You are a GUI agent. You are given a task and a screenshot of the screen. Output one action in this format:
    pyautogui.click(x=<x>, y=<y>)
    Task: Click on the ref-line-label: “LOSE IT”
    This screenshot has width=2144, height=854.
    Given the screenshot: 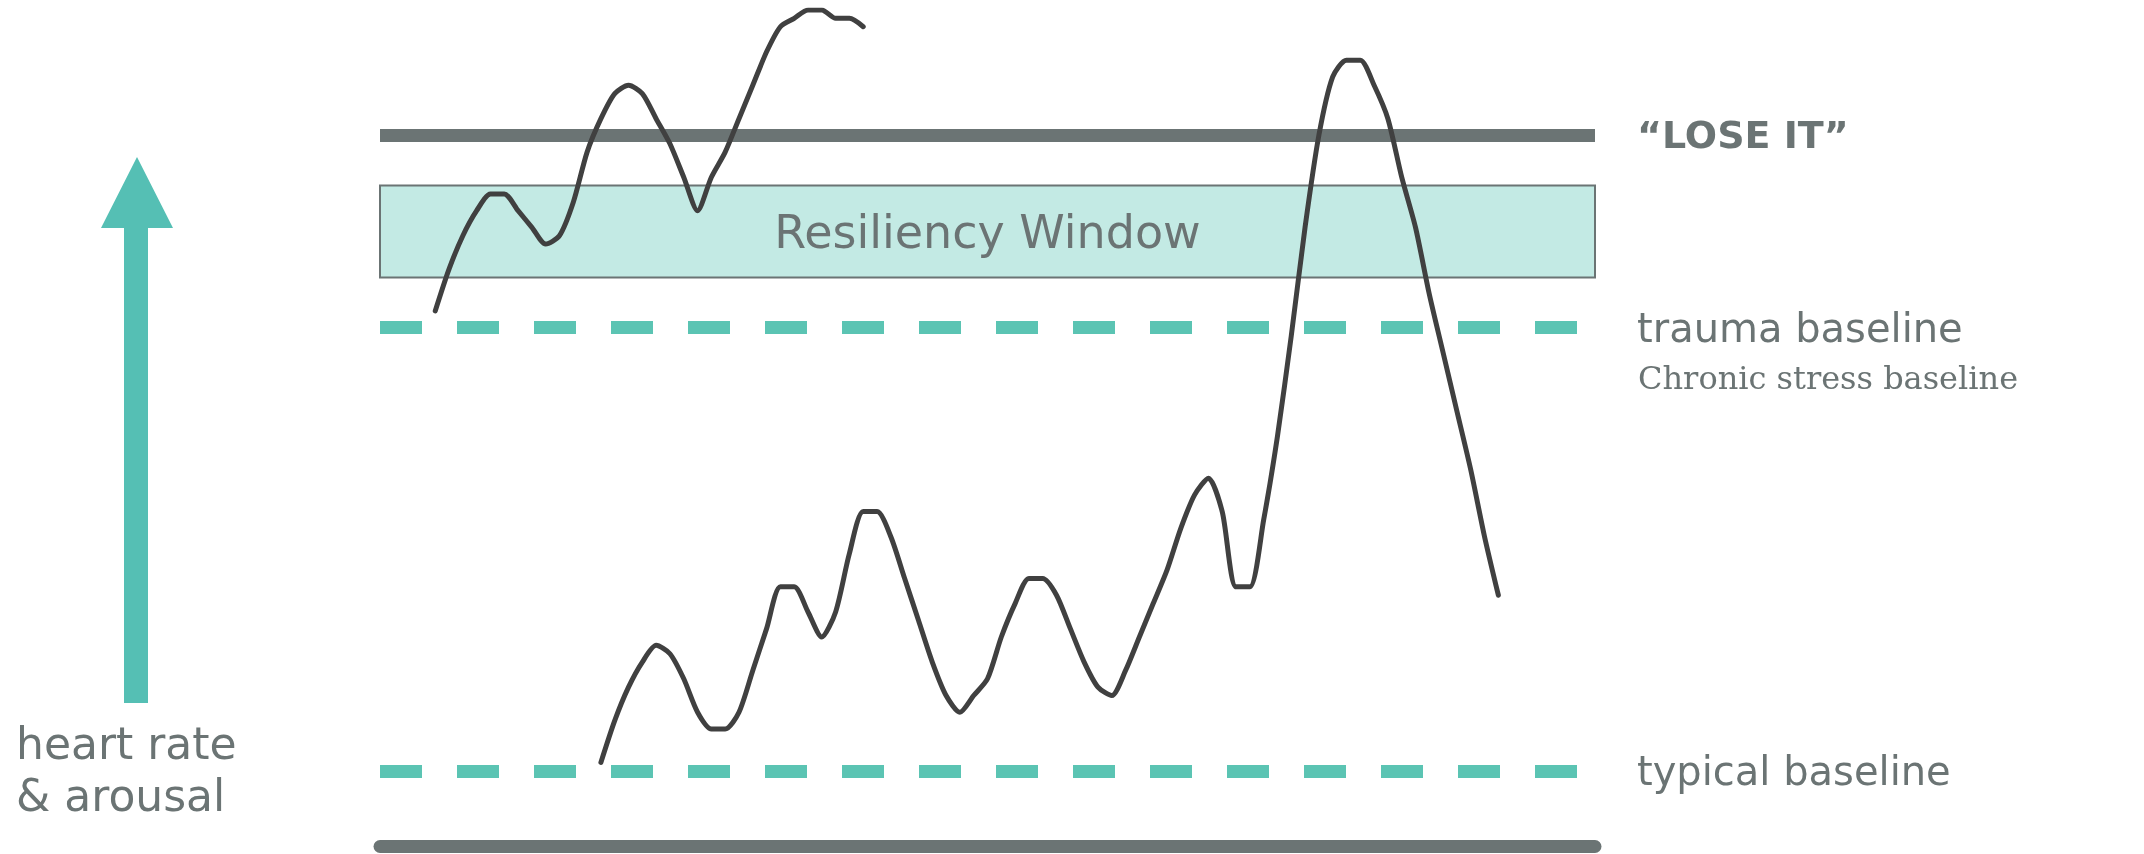 What is the action you would take?
    pyautogui.click(x=1743, y=135)
    